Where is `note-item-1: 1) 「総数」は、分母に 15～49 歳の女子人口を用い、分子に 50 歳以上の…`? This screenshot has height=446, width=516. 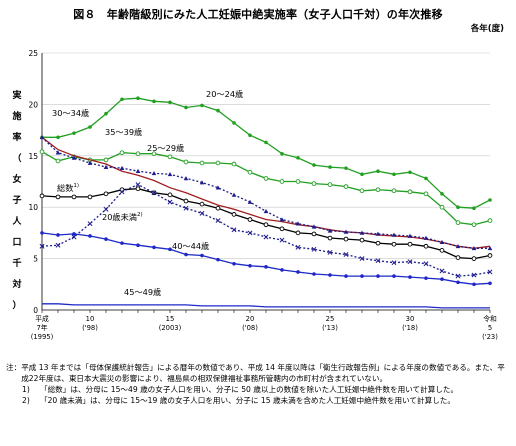
note-item-1: 1) 「総数」は、分母に 15～49 歳の女子人口を用い、分子に 50 歳以上の… is located at coordinates (256, 389).